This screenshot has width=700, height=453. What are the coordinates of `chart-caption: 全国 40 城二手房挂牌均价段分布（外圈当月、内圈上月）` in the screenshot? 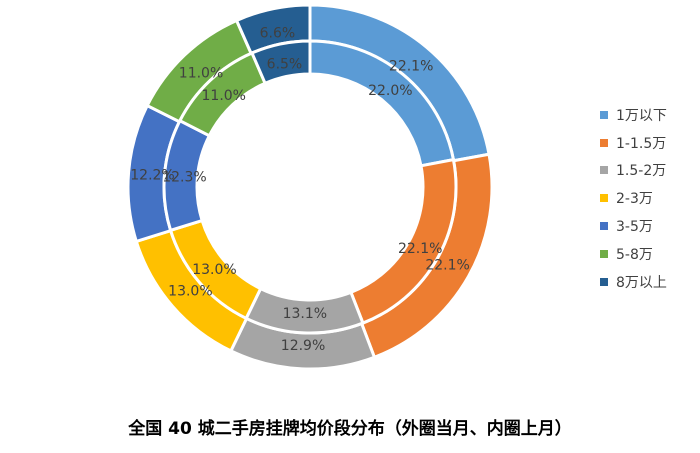 It's located at (350, 429).